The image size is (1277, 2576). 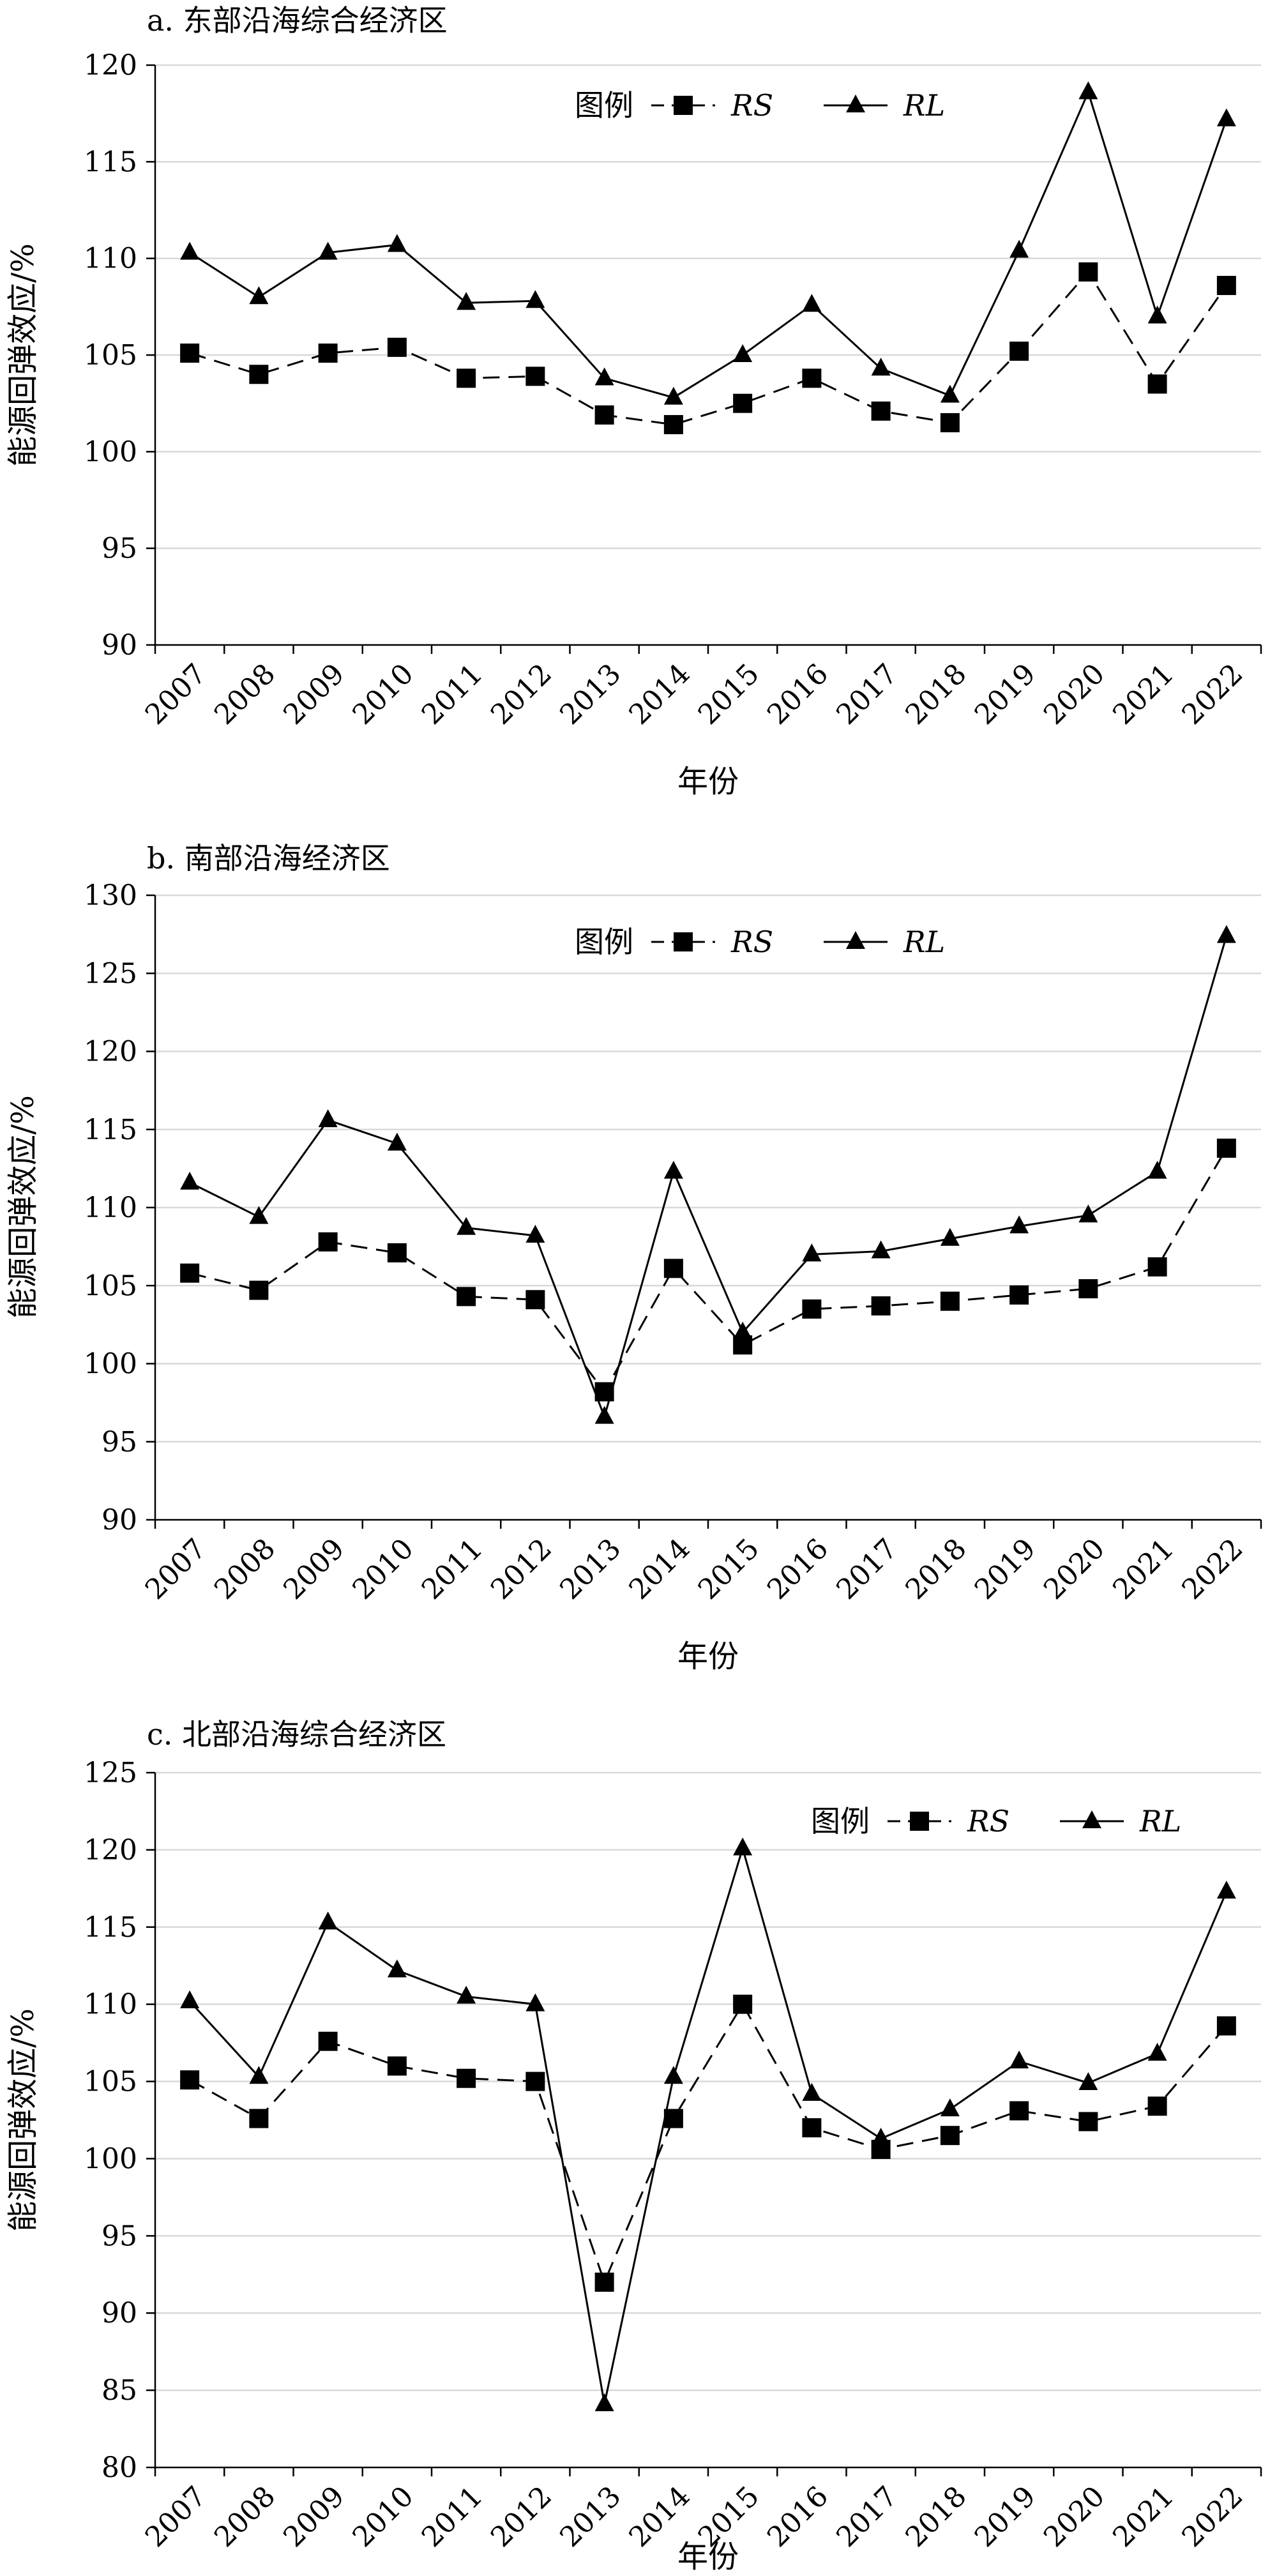 What do you see at coordinates (708, 782) in the screenshot?
I see `x-axis-label: 年份` at bounding box center [708, 782].